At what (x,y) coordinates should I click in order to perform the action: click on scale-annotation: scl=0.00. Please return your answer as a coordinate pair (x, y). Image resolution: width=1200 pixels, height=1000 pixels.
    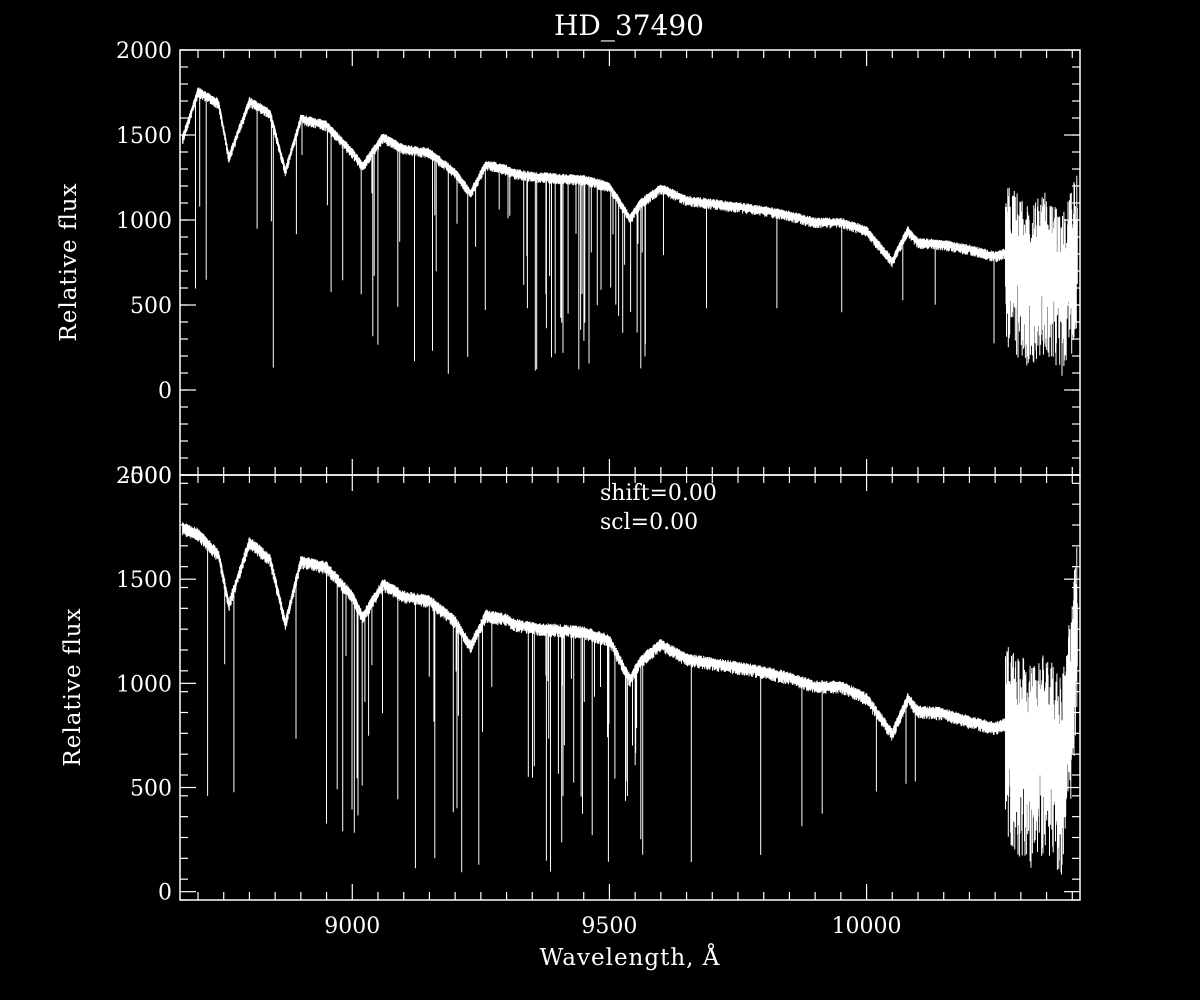
    Looking at the image, I should click on (649, 522).